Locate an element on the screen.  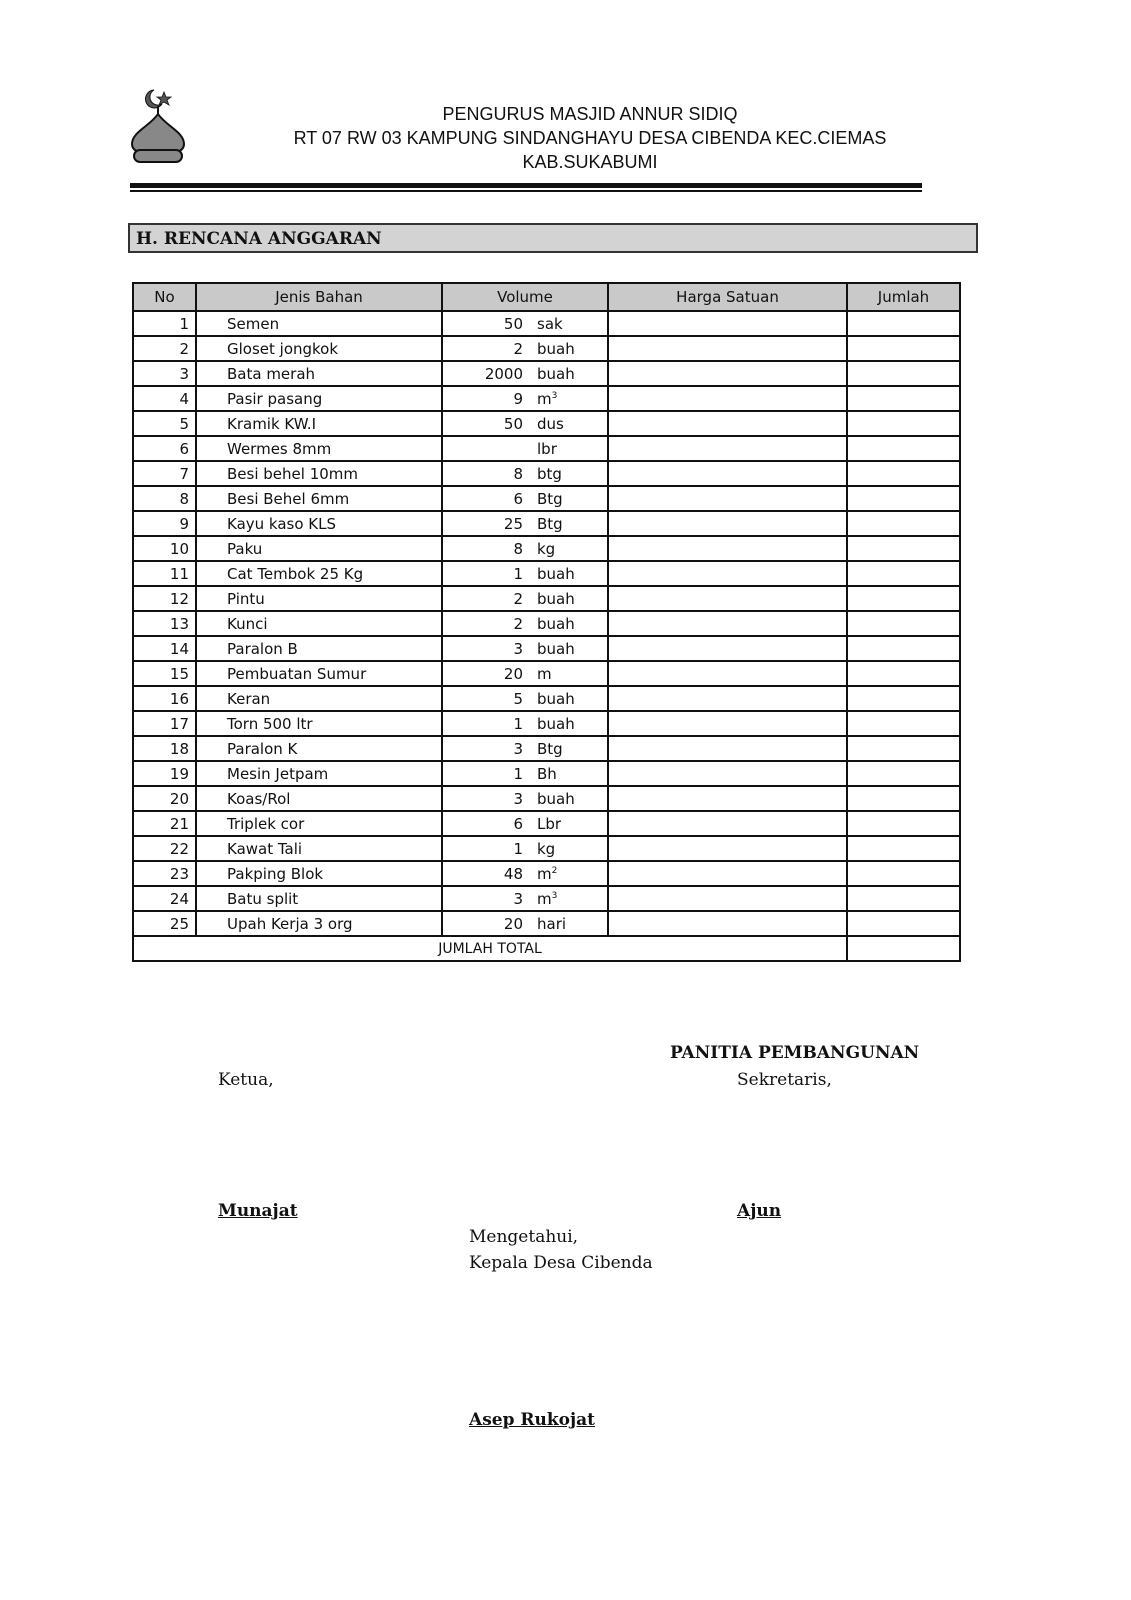
table-row: 18 Paralon K 3 Btg is located at coordinates (546, 748).